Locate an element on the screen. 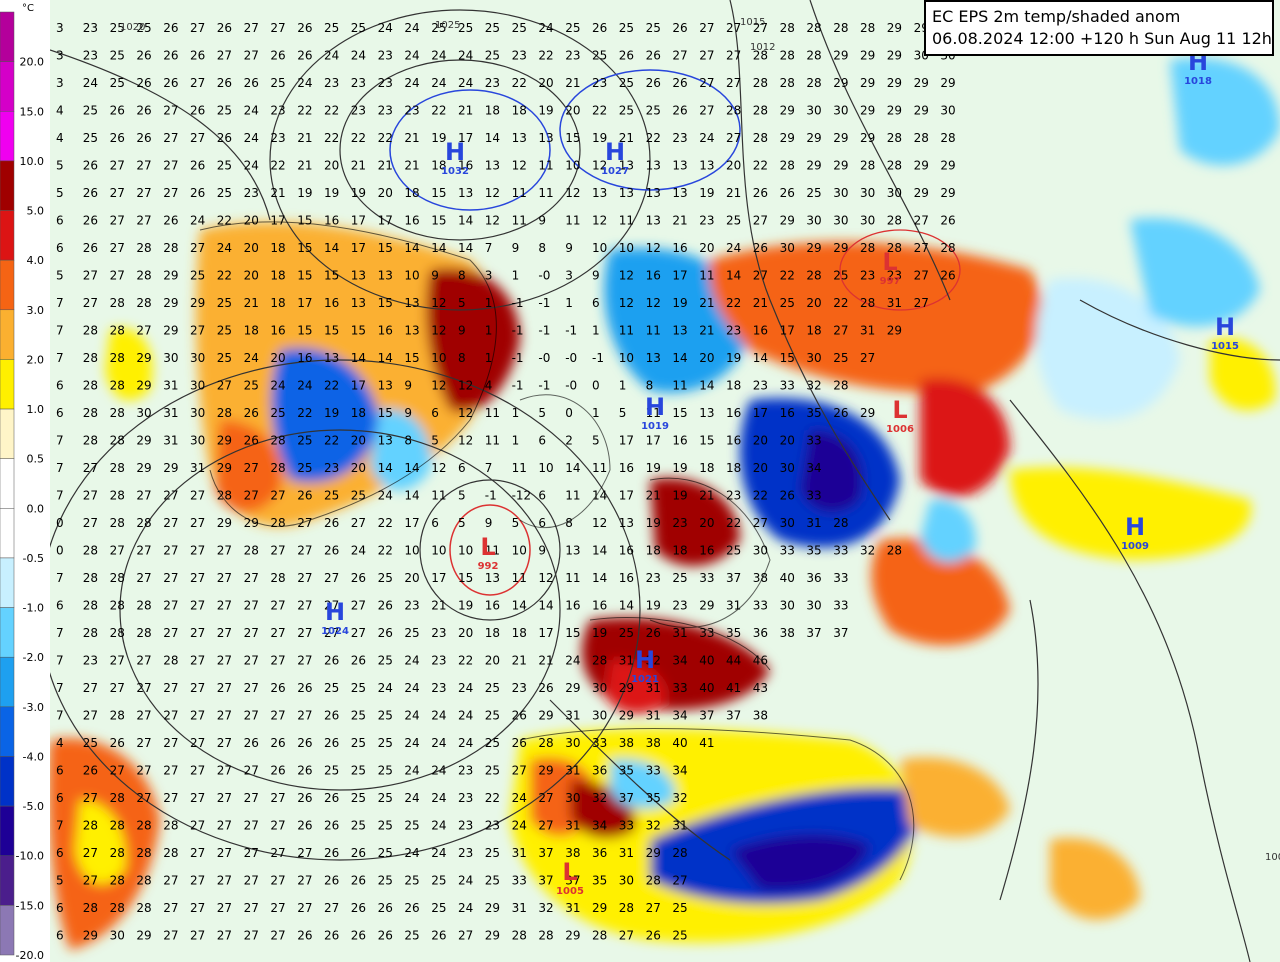 Image resolution: width=1280 pixels, height=962 pixels. pressure-value: 1021 is located at coordinates (645, 679).